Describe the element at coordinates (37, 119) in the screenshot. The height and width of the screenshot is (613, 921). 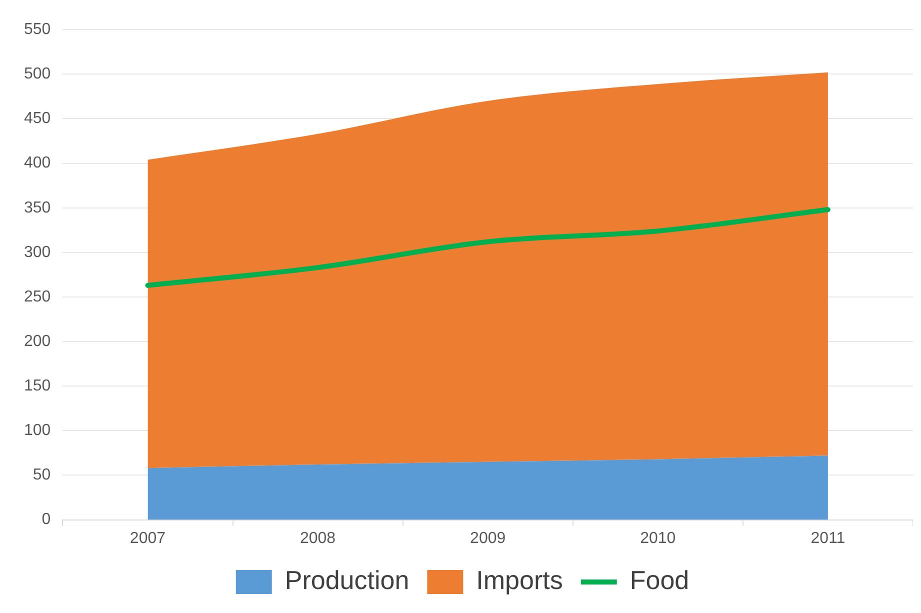
I see `y-tick-label: 450` at that location.